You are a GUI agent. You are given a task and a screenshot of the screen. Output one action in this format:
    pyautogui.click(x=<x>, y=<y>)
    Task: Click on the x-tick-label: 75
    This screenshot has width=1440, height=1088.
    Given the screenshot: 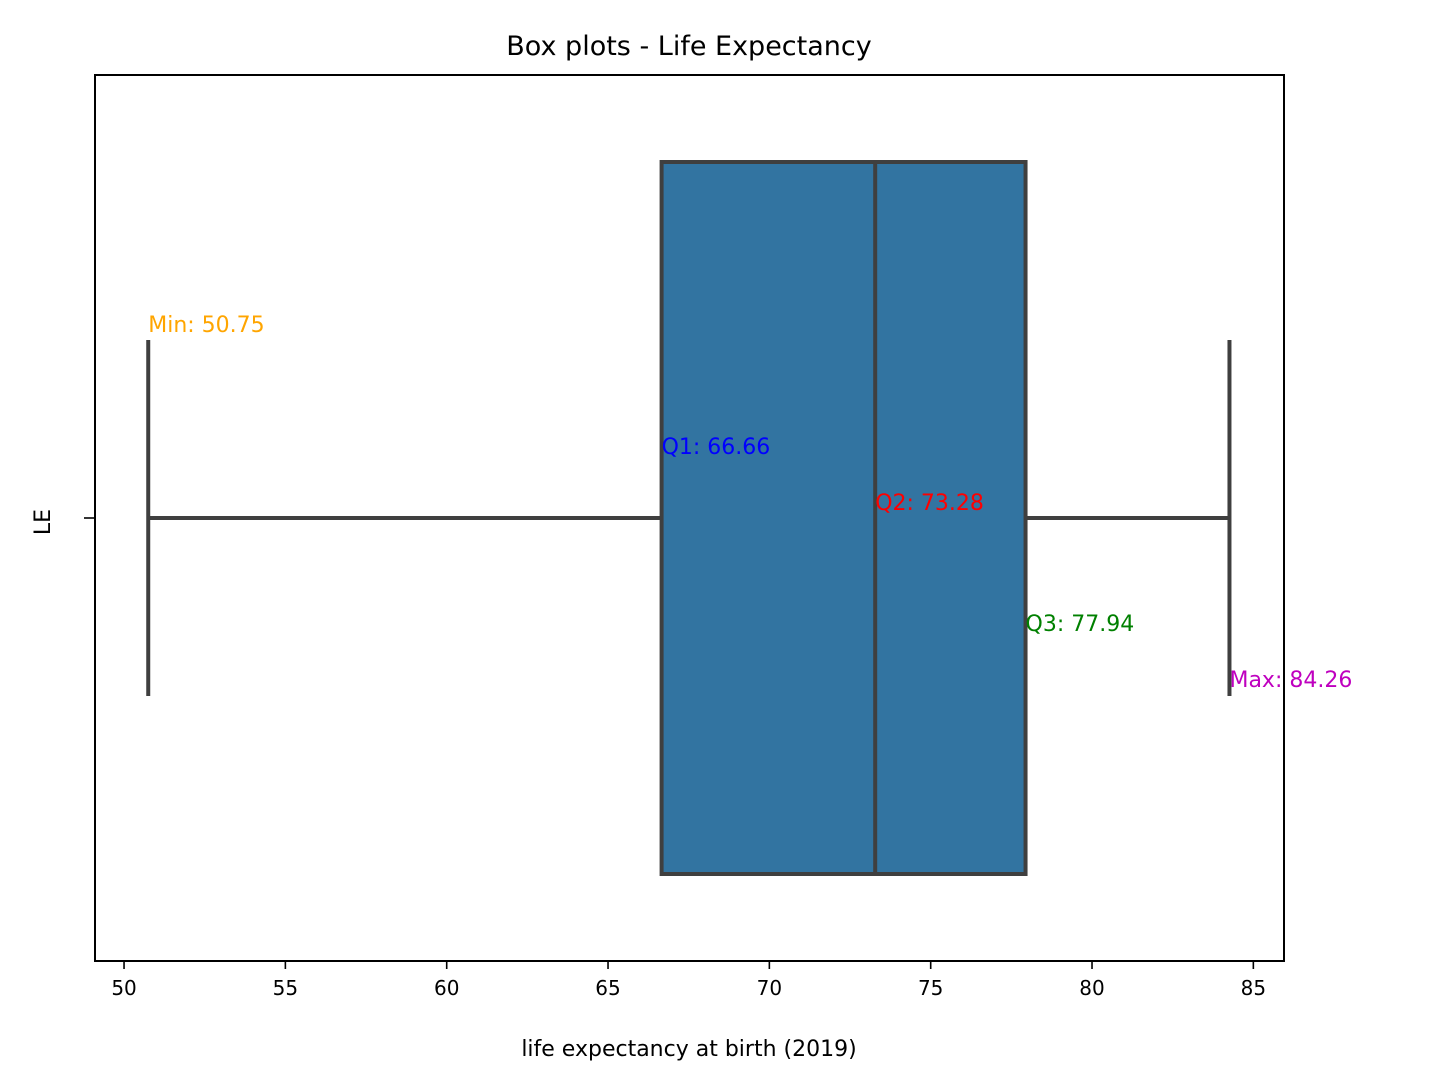 What is the action you would take?
    pyautogui.click(x=930, y=988)
    